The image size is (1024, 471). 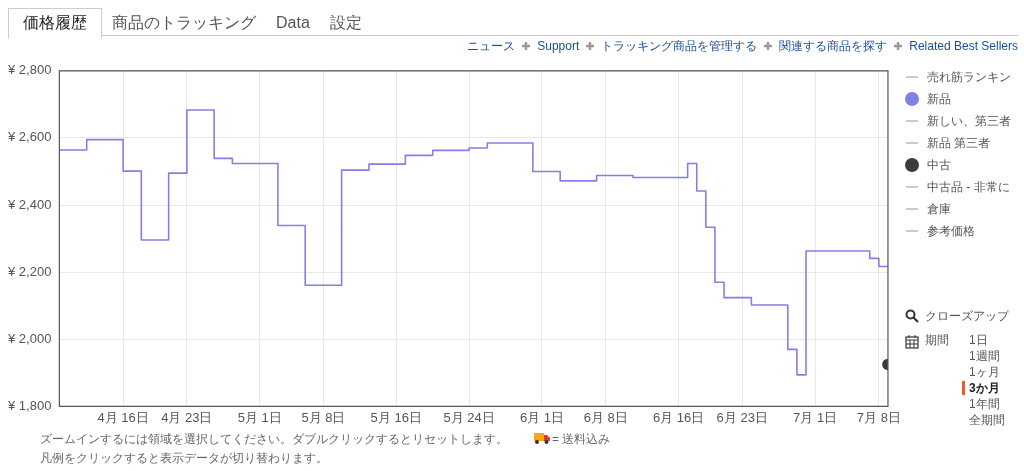 I want to click on legend-label: 倉庫, so click(x=939, y=209).